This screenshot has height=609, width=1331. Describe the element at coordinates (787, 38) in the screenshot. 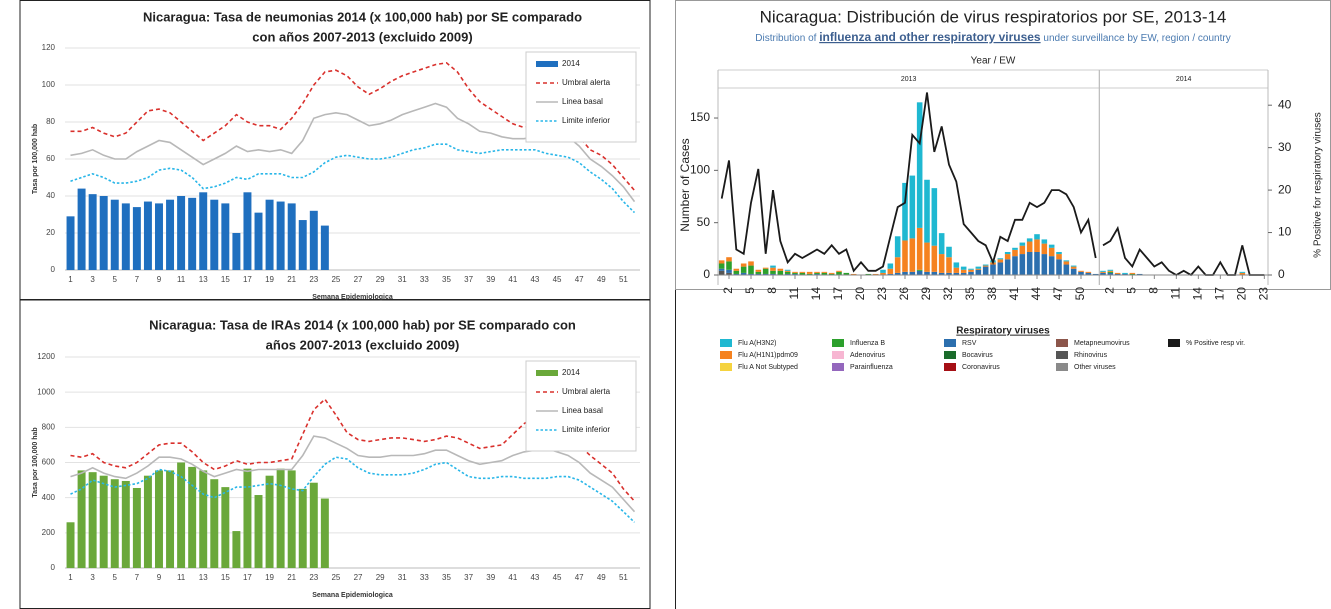

I see `subtitle-part: Distribution of` at that location.